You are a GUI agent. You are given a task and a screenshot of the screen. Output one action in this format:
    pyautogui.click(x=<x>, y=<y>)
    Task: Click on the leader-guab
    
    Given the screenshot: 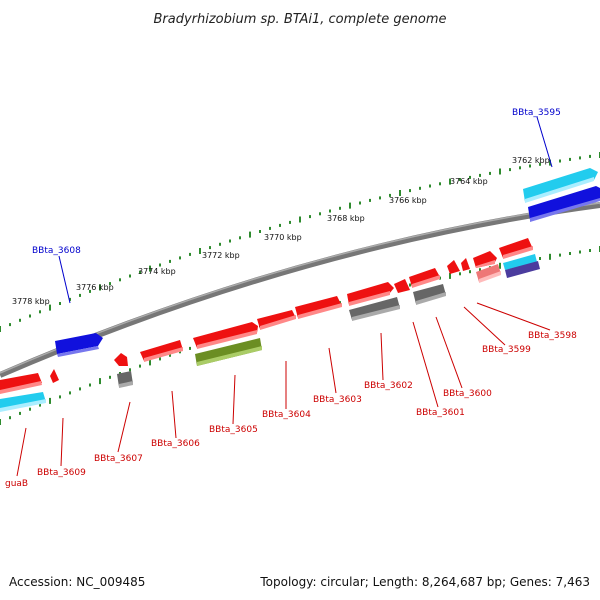 What is the action you would take?
    pyautogui.click(x=21, y=452)
    